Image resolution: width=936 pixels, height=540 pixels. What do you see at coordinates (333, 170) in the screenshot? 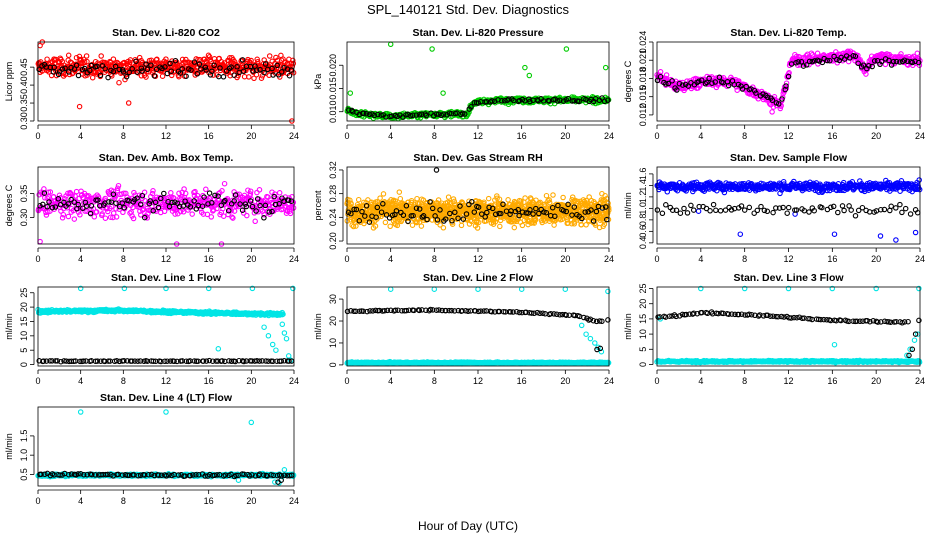
I see `y-tick-label: 0.32` at bounding box center [333, 170].